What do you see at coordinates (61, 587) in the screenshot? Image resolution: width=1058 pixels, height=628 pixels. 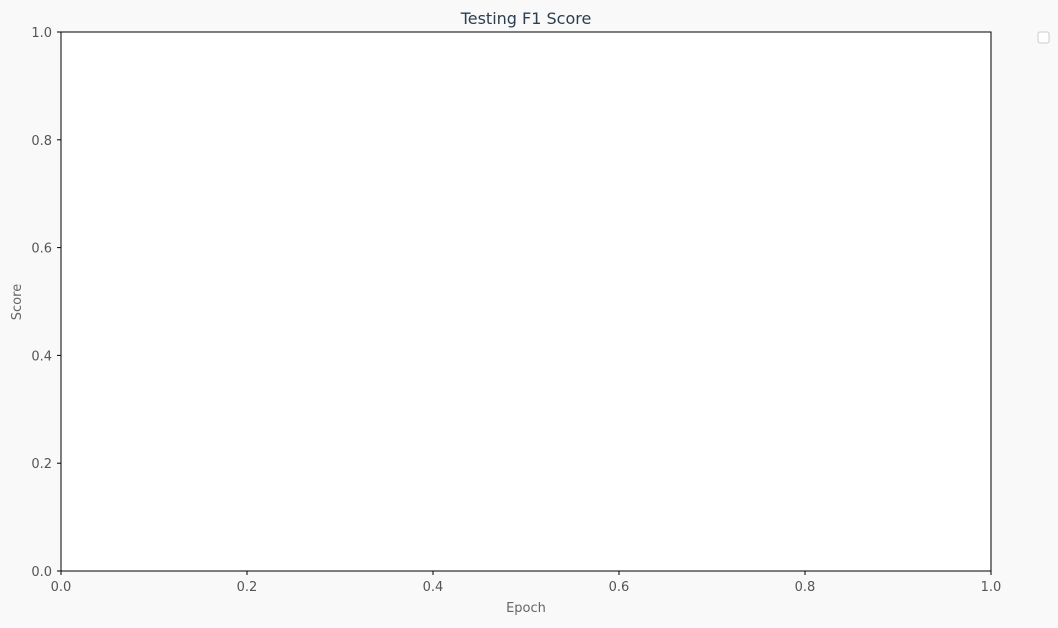 I see `x-tick-label: 0.0` at bounding box center [61, 587].